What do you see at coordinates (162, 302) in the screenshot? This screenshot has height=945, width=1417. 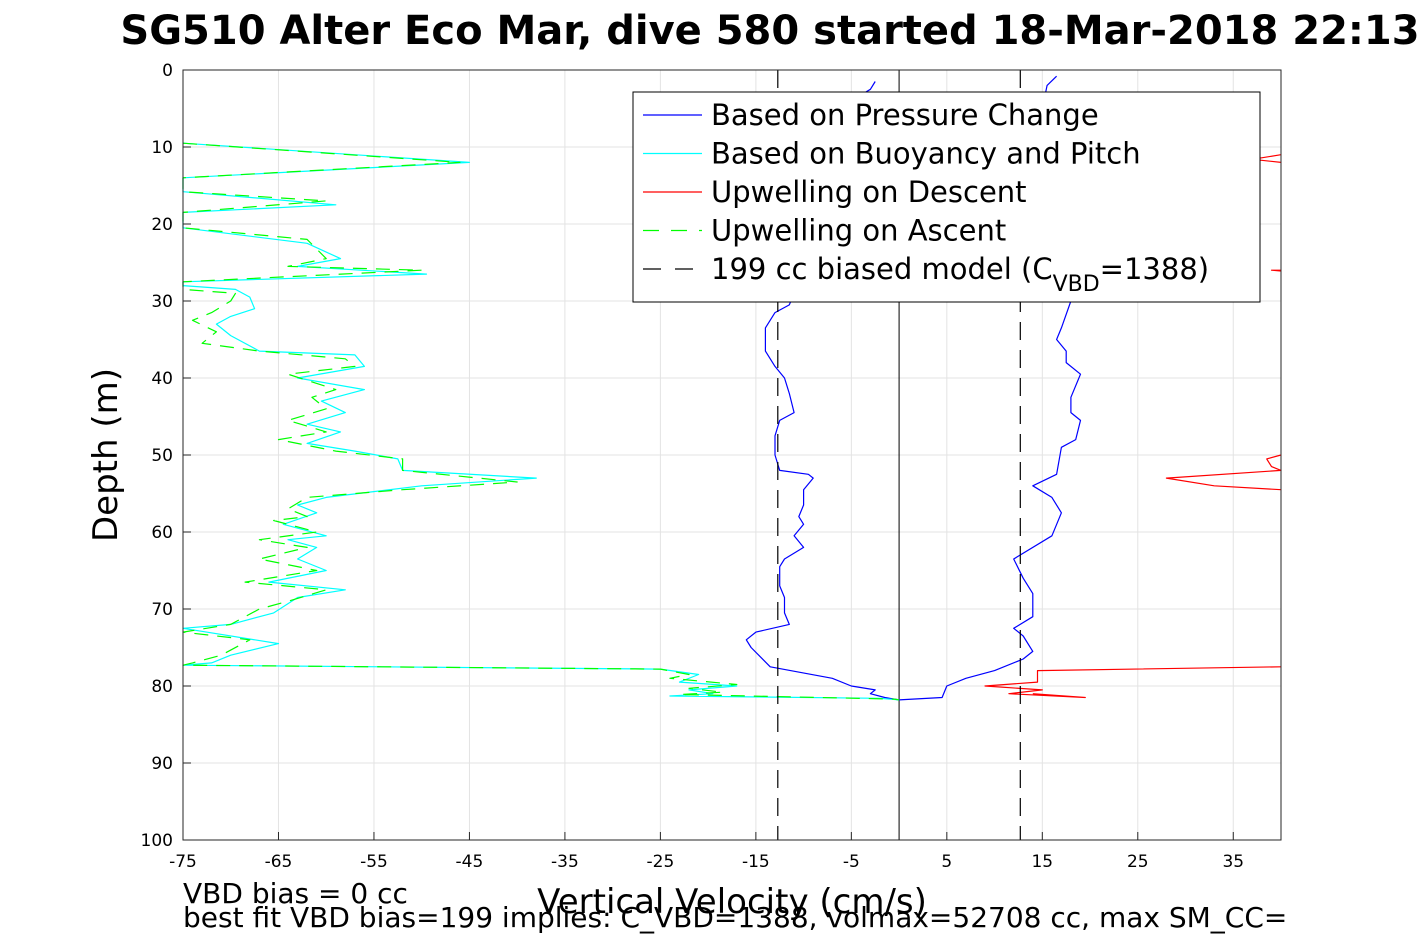 I see `y-tick-label: 30` at bounding box center [162, 302].